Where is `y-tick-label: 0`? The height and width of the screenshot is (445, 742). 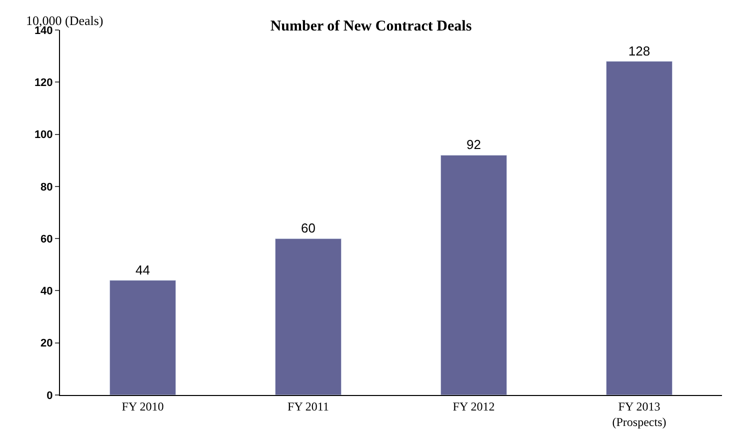 y-tick-label: 0 is located at coordinates (49, 396).